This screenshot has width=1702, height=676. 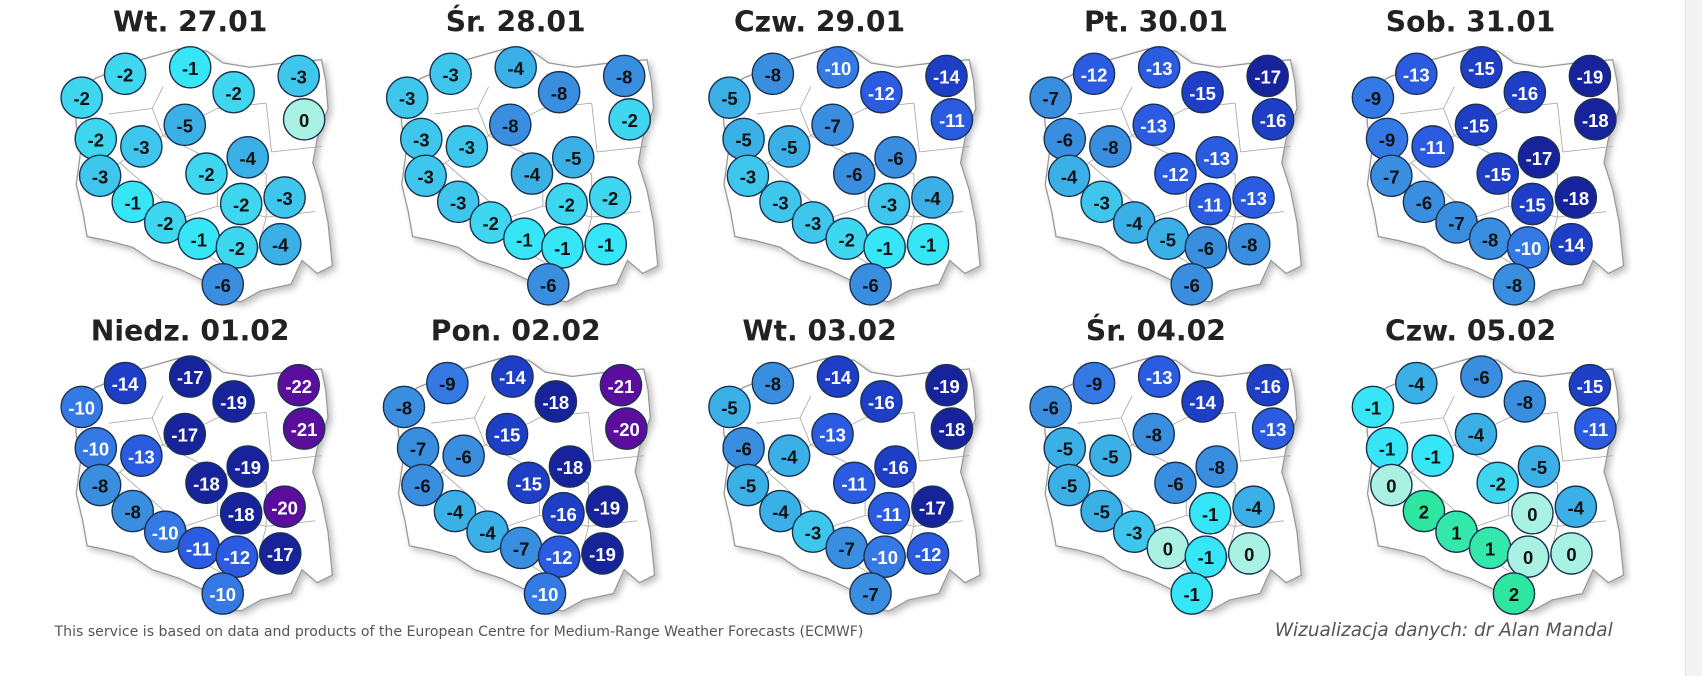 I want to click on temperature-value: -21, so click(x=304, y=429).